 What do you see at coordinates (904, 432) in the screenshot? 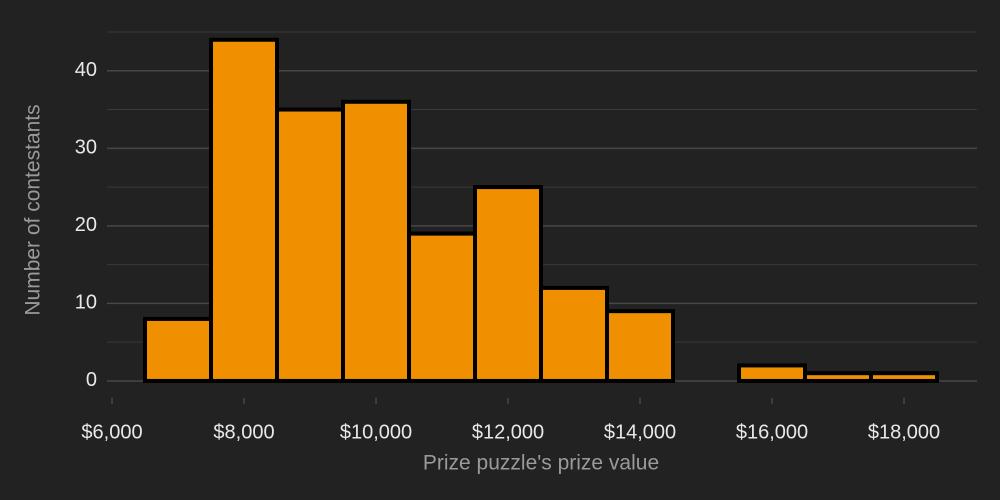
I see `x-tick-label: $18,000` at bounding box center [904, 432].